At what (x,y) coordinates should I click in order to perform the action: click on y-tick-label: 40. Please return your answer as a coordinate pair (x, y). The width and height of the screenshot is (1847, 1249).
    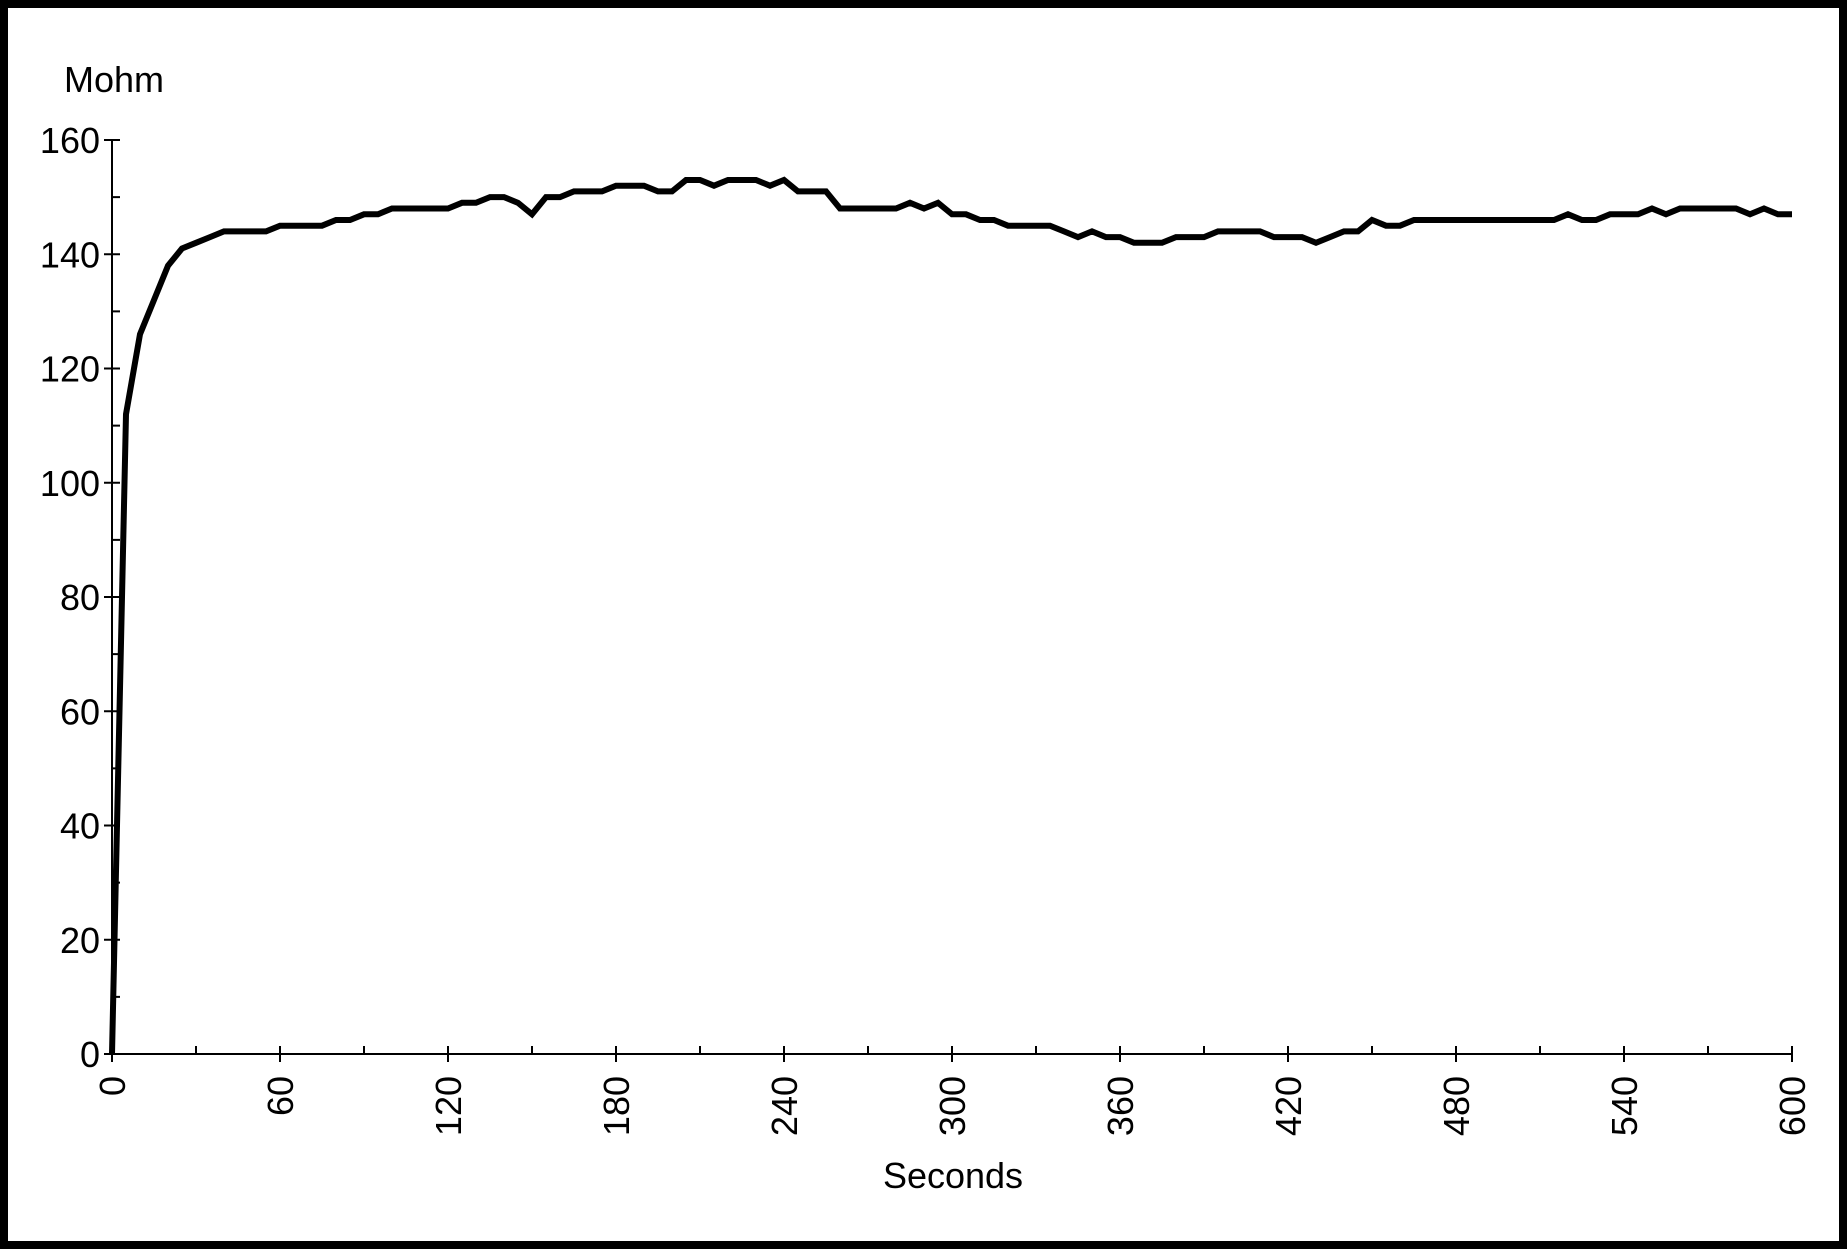
    Looking at the image, I should click on (80, 826).